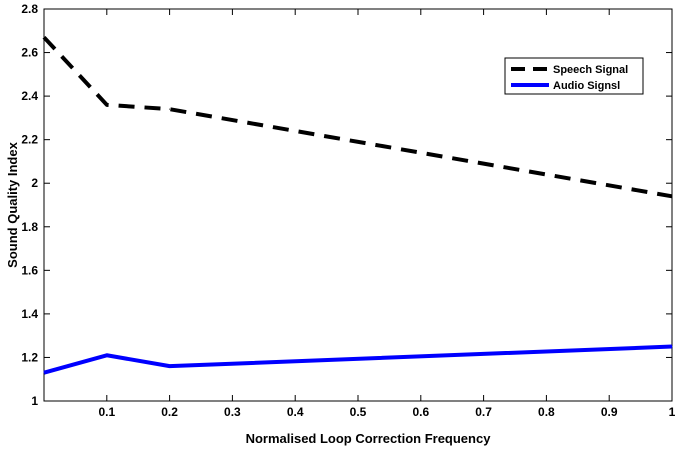  Describe the element at coordinates (34, 183) in the screenshot. I see `y-tick-label: 2` at that location.